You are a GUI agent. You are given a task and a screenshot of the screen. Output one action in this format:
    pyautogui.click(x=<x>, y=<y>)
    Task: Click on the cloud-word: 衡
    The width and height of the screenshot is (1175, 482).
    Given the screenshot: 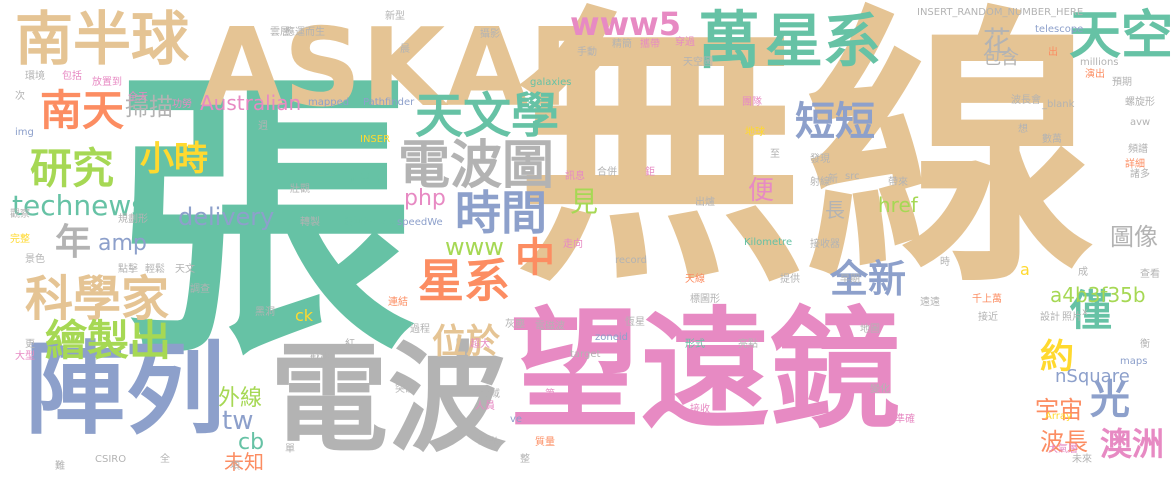 What is the action you would take?
    pyautogui.click(x=1145, y=344)
    